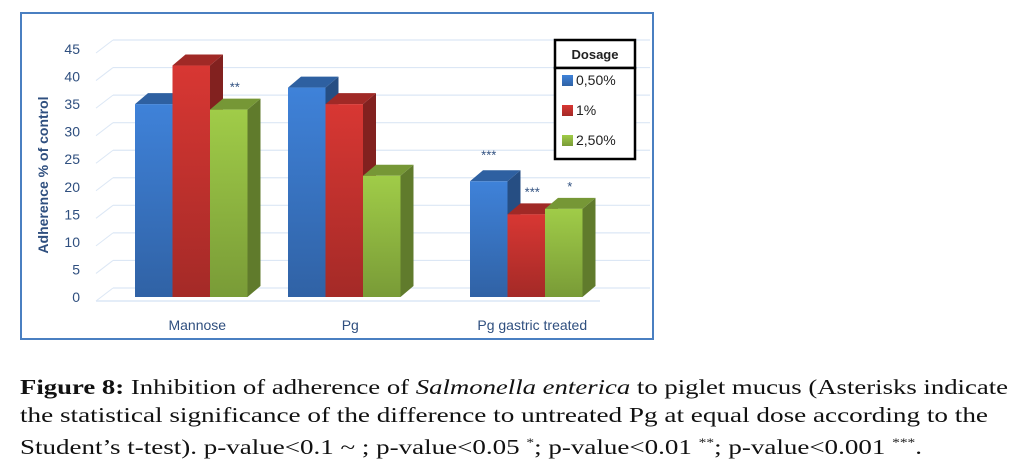 This screenshot has width=1036, height=468. Describe the element at coordinates (803, 447) in the screenshot. I see `caption-text: ; p-value<0.001` at that location.